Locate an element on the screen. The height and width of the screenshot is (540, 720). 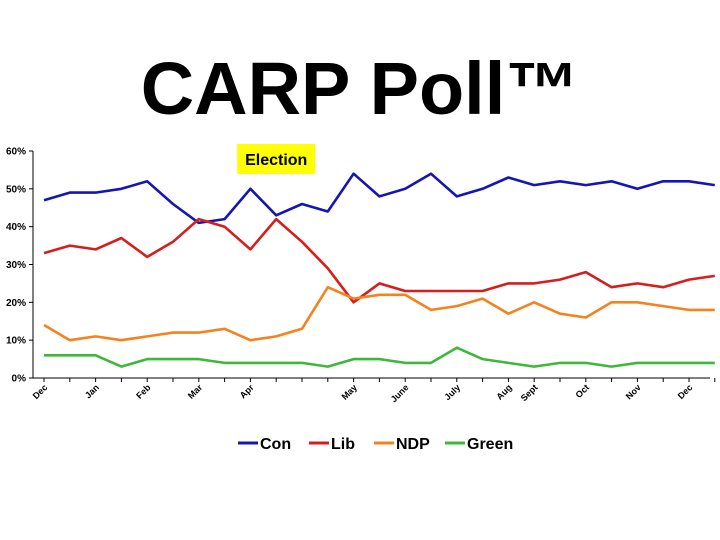
x-tick-label: Sept is located at coordinates (529, 392).